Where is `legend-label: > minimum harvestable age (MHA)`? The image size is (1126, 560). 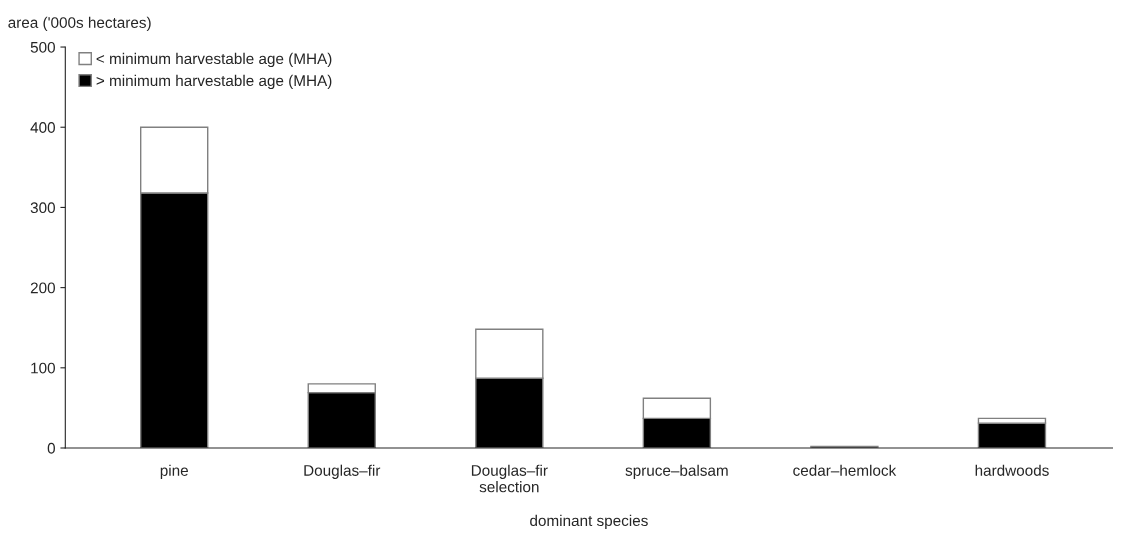
legend-label: > minimum harvestable age (MHA) is located at coordinates (214, 82).